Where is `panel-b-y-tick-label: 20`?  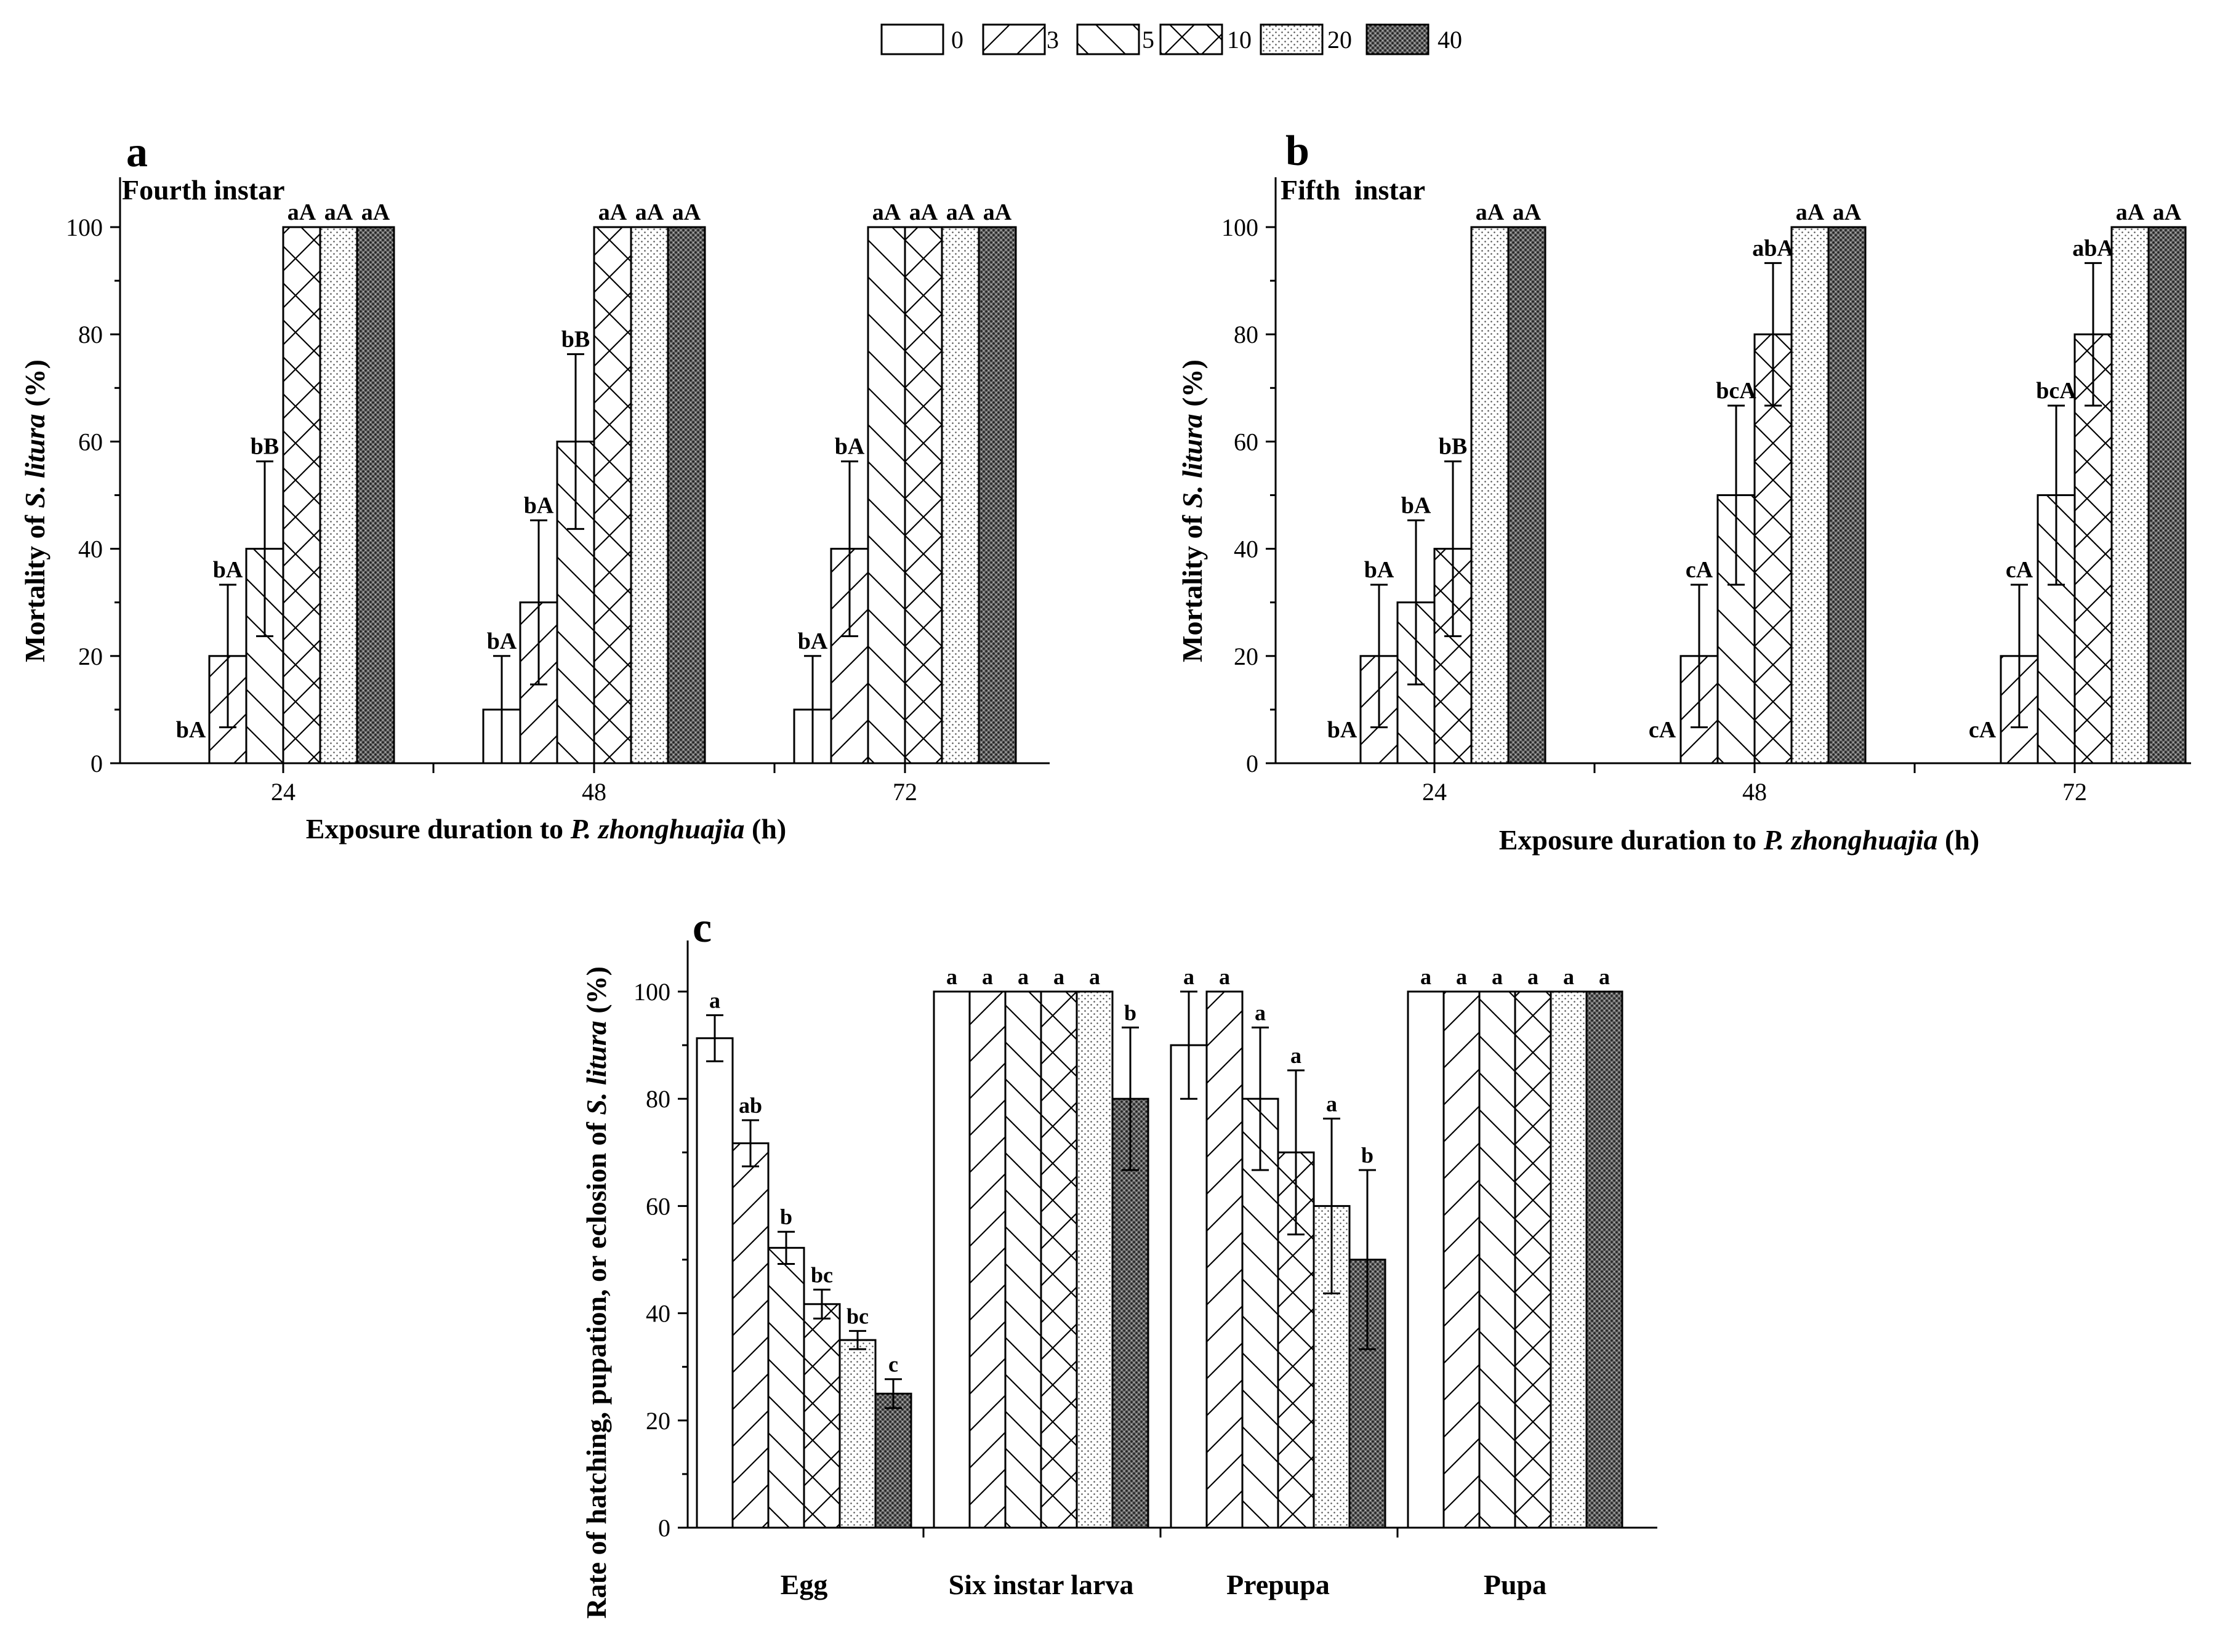 panel-b-y-tick-label: 20 is located at coordinates (1246, 656).